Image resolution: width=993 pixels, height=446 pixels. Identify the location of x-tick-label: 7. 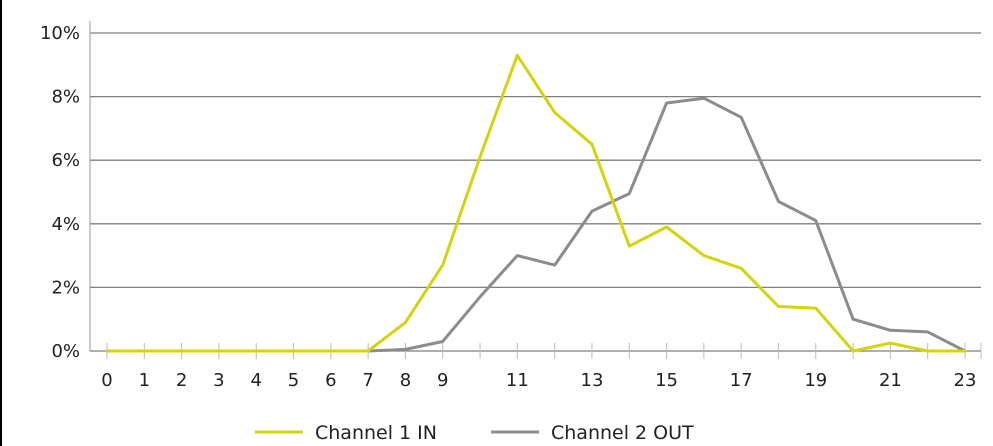
(367, 380).